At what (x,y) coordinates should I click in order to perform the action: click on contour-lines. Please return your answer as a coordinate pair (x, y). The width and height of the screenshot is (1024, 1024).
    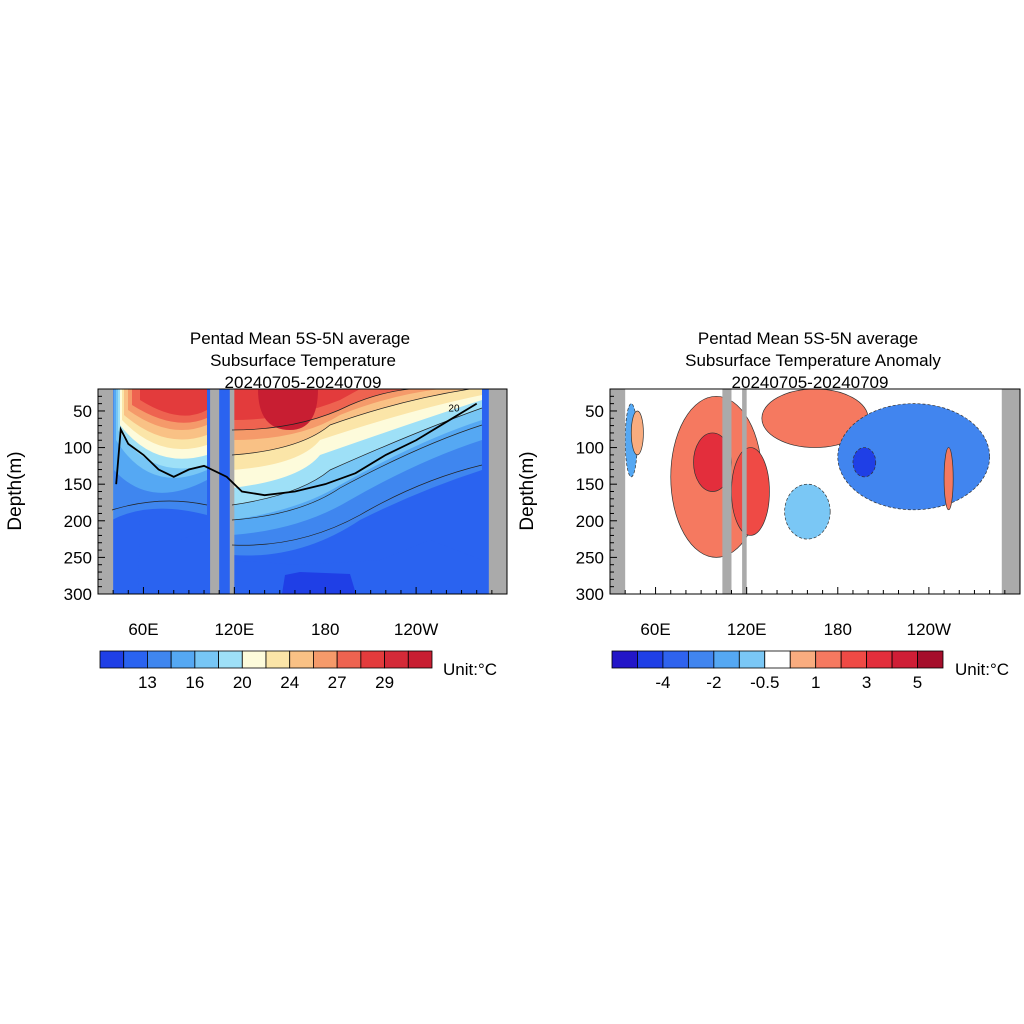
    Looking at the image, I should click on (297, 467).